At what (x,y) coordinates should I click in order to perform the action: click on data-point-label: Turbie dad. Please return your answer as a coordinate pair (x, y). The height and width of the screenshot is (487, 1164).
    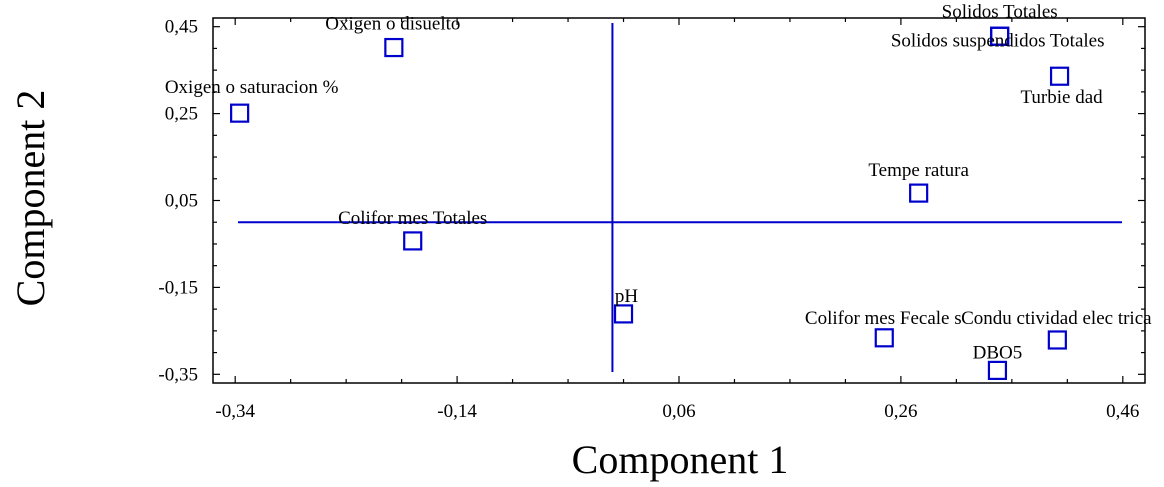
    Looking at the image, I should click on (1061, 97).